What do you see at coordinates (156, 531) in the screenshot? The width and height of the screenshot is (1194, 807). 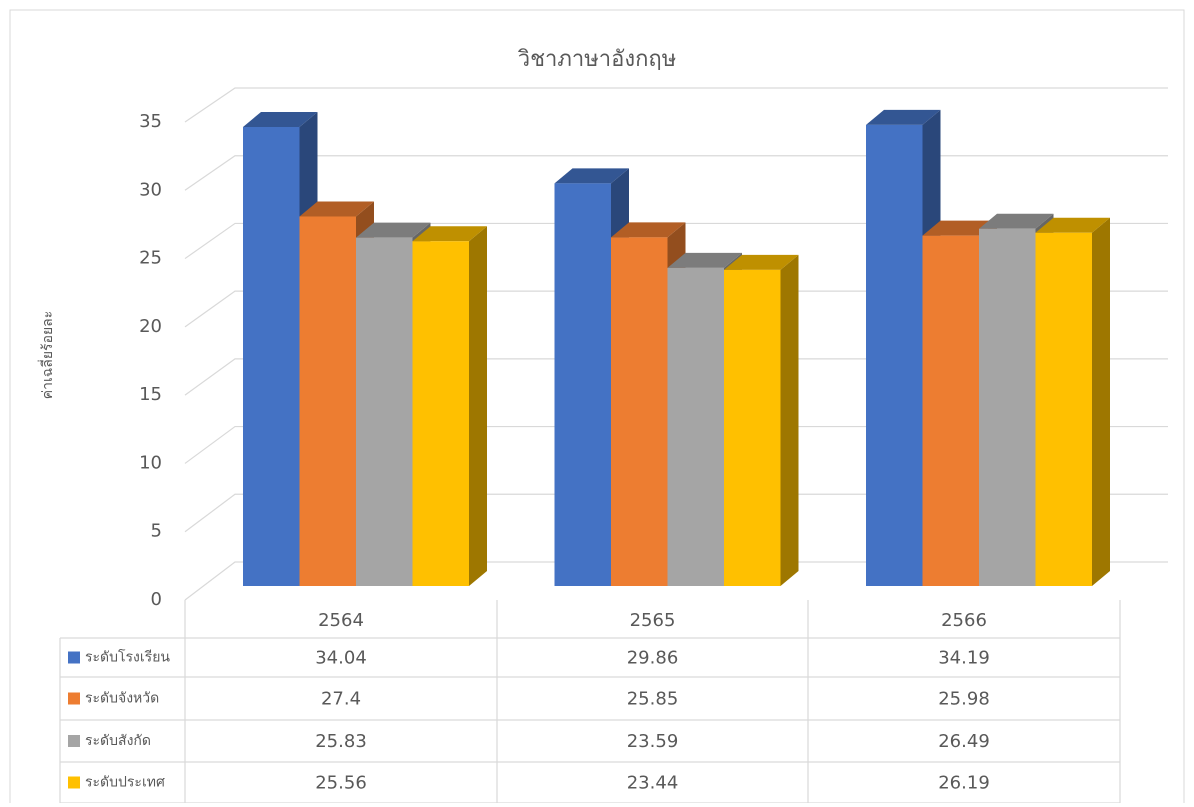 I see `y-tick-label: 5` at bounding box center [156, 531].